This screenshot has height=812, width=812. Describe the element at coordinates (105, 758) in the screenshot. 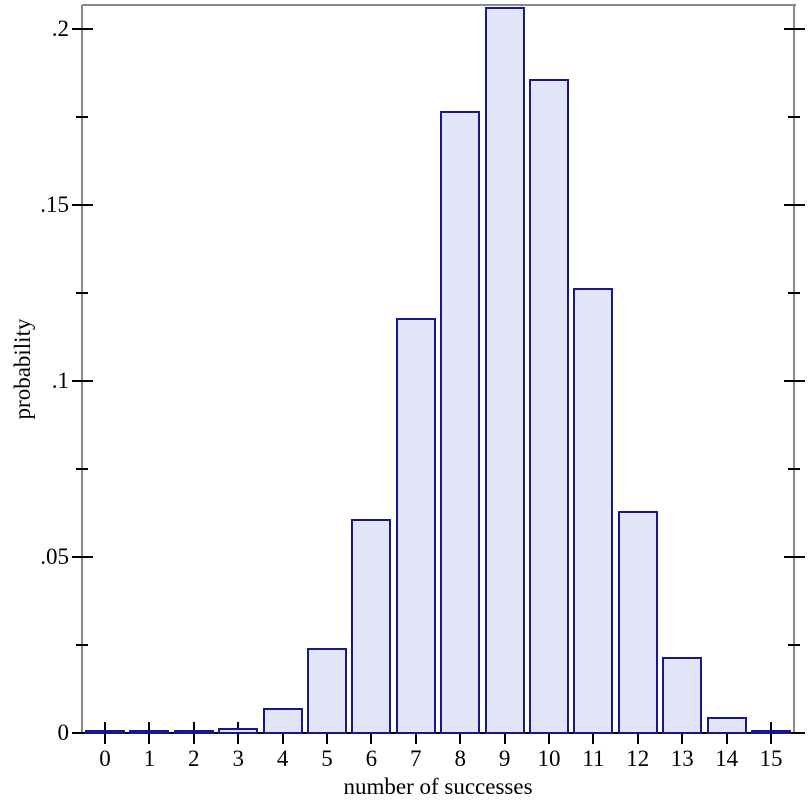

I see `x-tick-label: 0` at that location.